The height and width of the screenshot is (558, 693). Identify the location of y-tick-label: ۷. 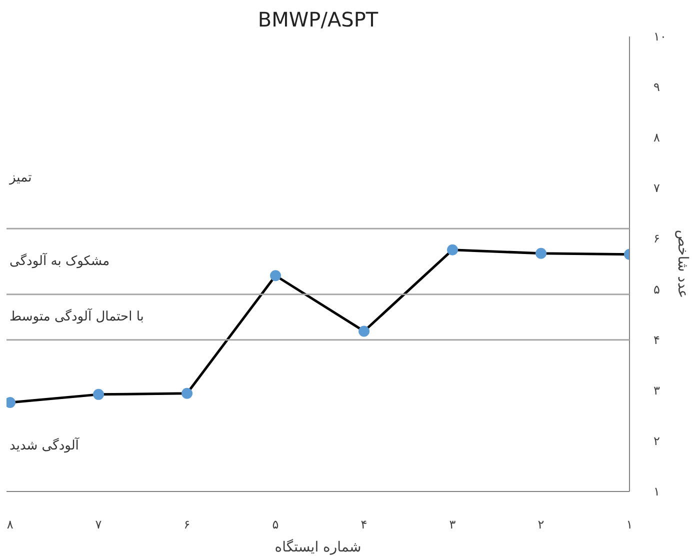
(657, 188).